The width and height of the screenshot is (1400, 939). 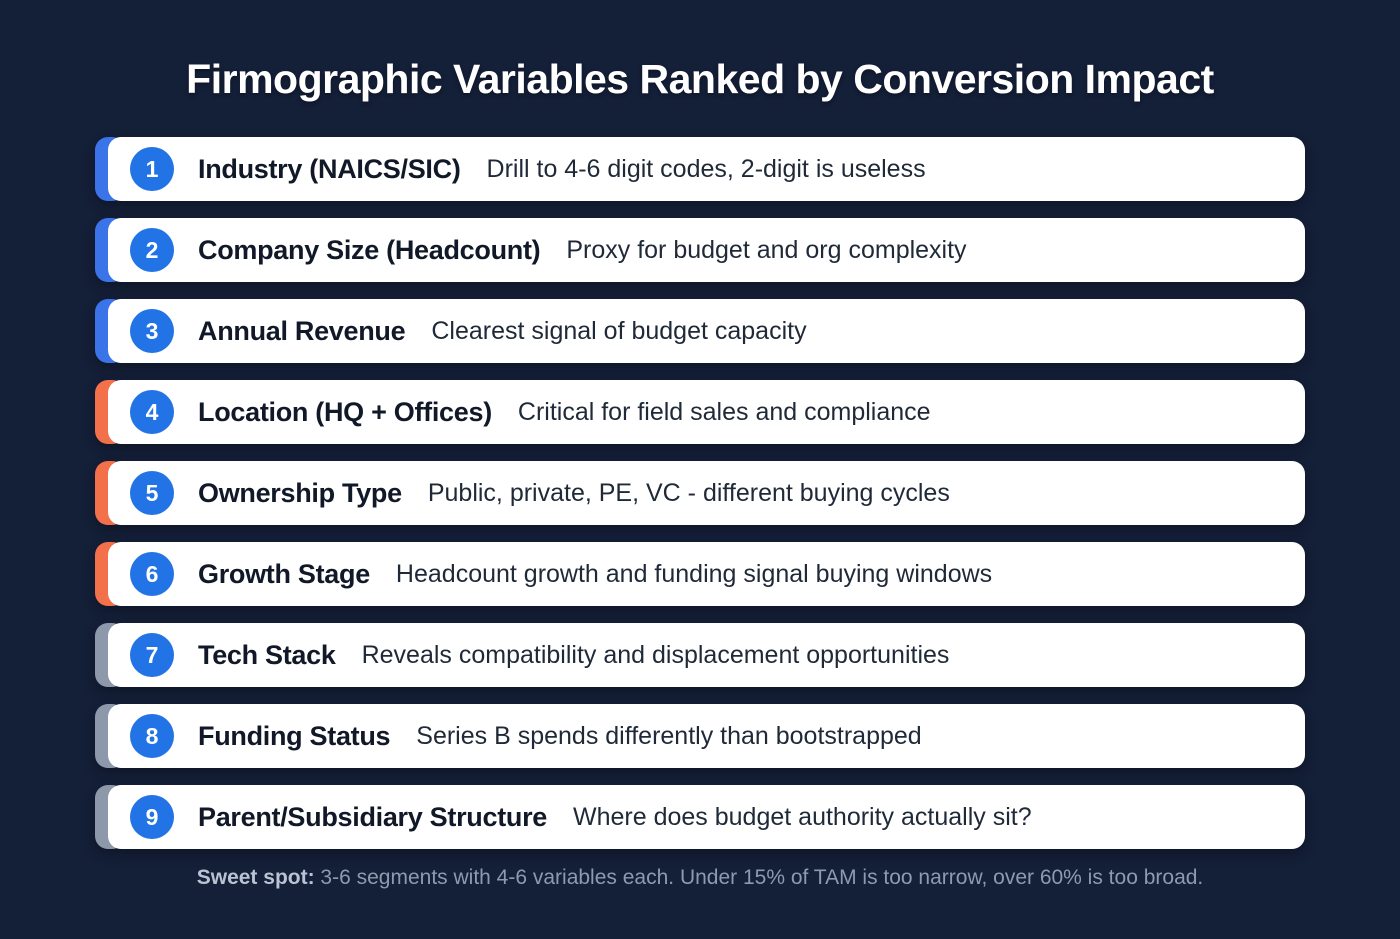 I want to click on rank-badge: 4, so click(x=152, y=412).